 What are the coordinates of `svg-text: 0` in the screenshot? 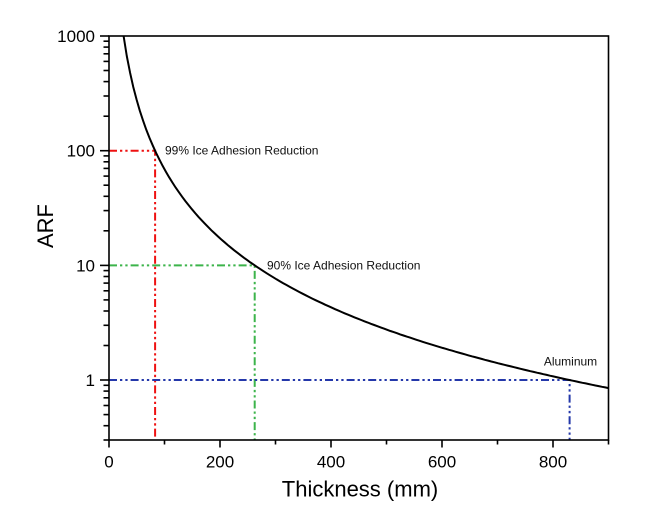 It's located at (108, 462).